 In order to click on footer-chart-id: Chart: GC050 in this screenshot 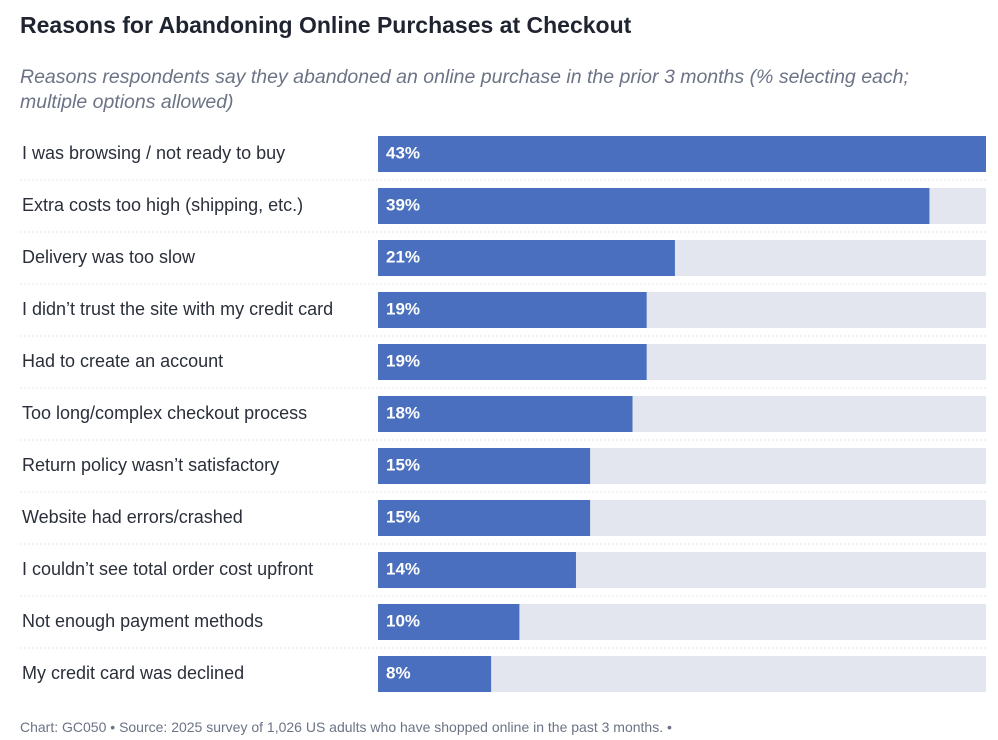, I will do `click(63, 727)`.